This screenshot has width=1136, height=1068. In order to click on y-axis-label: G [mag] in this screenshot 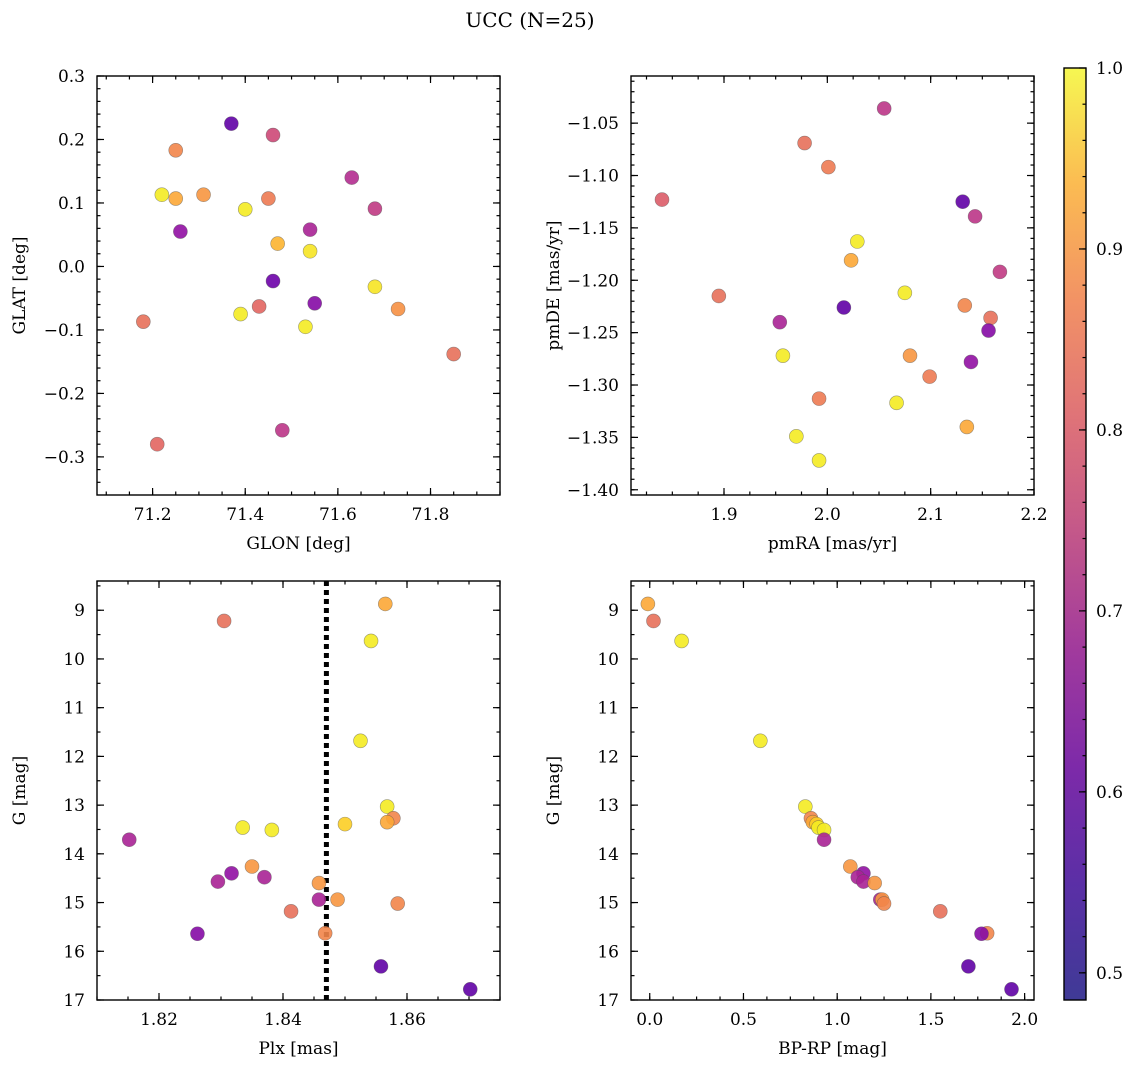, I will do `click(554, 790)`.